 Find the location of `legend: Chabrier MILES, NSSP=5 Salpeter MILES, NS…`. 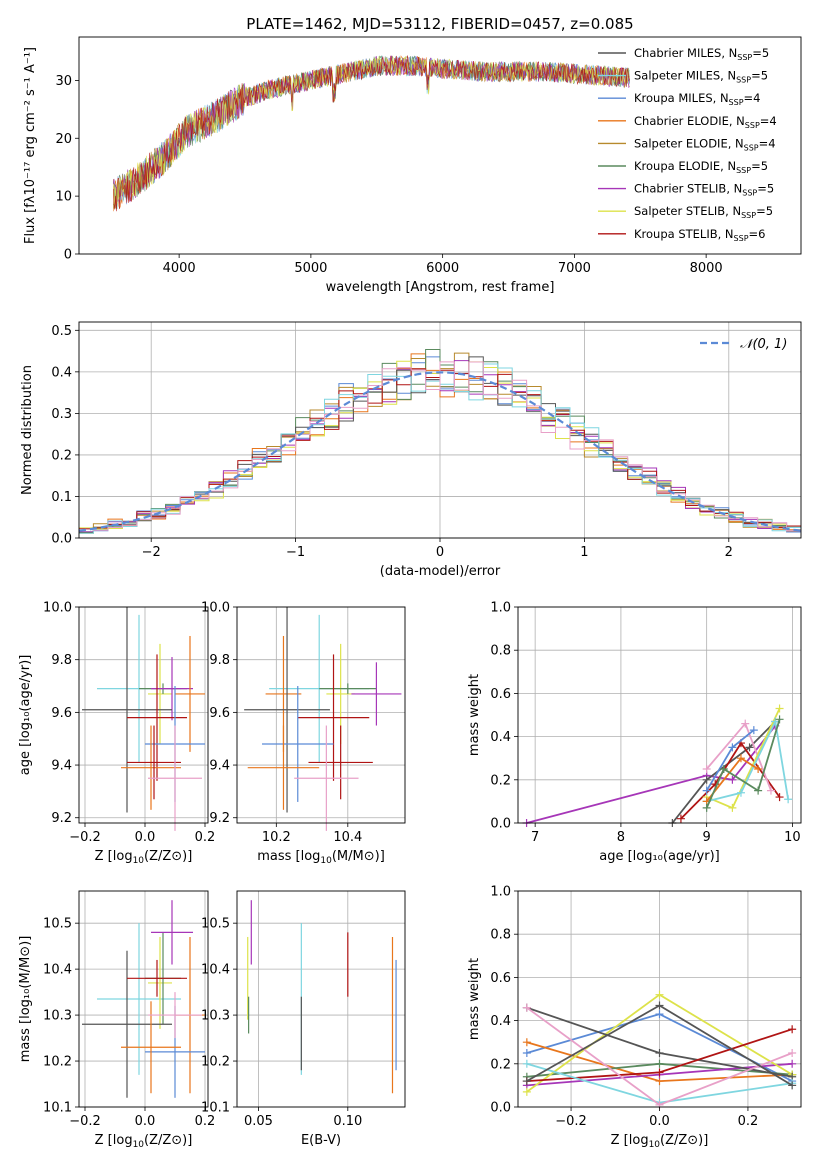

legend: Chabrier MILES, NSSP=5 Salpeter MILES, NS… is located at coordinates (687, 144).